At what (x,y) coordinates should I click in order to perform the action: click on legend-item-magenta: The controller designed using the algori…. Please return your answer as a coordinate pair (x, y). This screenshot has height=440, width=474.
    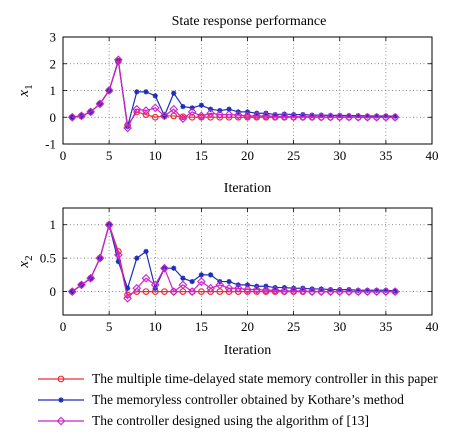
    Looking at the image, I should click on (251, 420).